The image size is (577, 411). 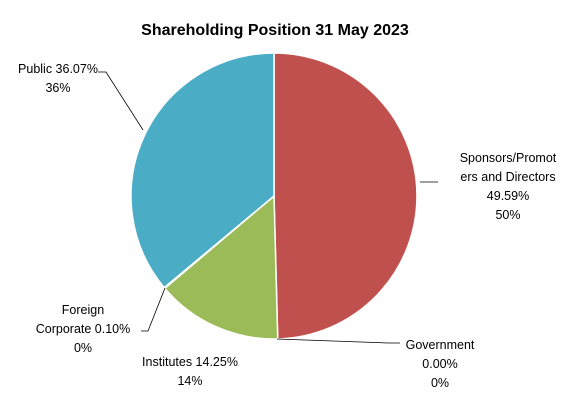 What do you see at coordinates (58, 69) in the screenshot?
I see `slice-label-public: Public 36.07%` at bounding box center [58, 69].